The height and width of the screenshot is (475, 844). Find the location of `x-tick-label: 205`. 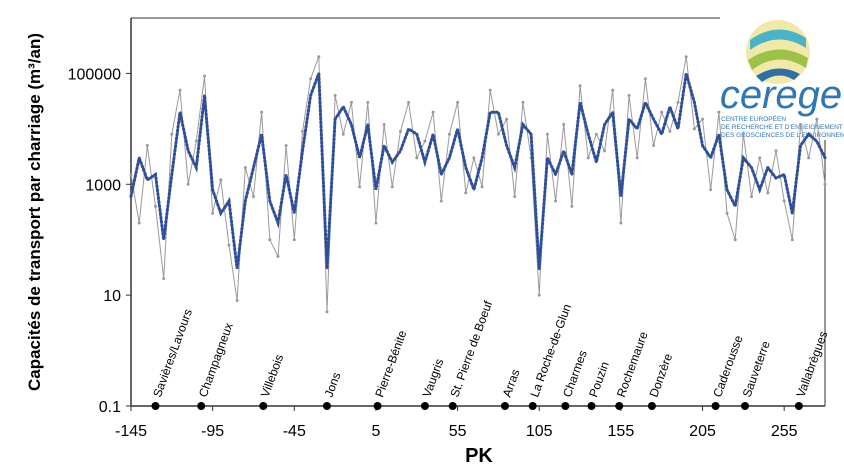

x-tick-label: 205 is located at coordinates (702, 431).